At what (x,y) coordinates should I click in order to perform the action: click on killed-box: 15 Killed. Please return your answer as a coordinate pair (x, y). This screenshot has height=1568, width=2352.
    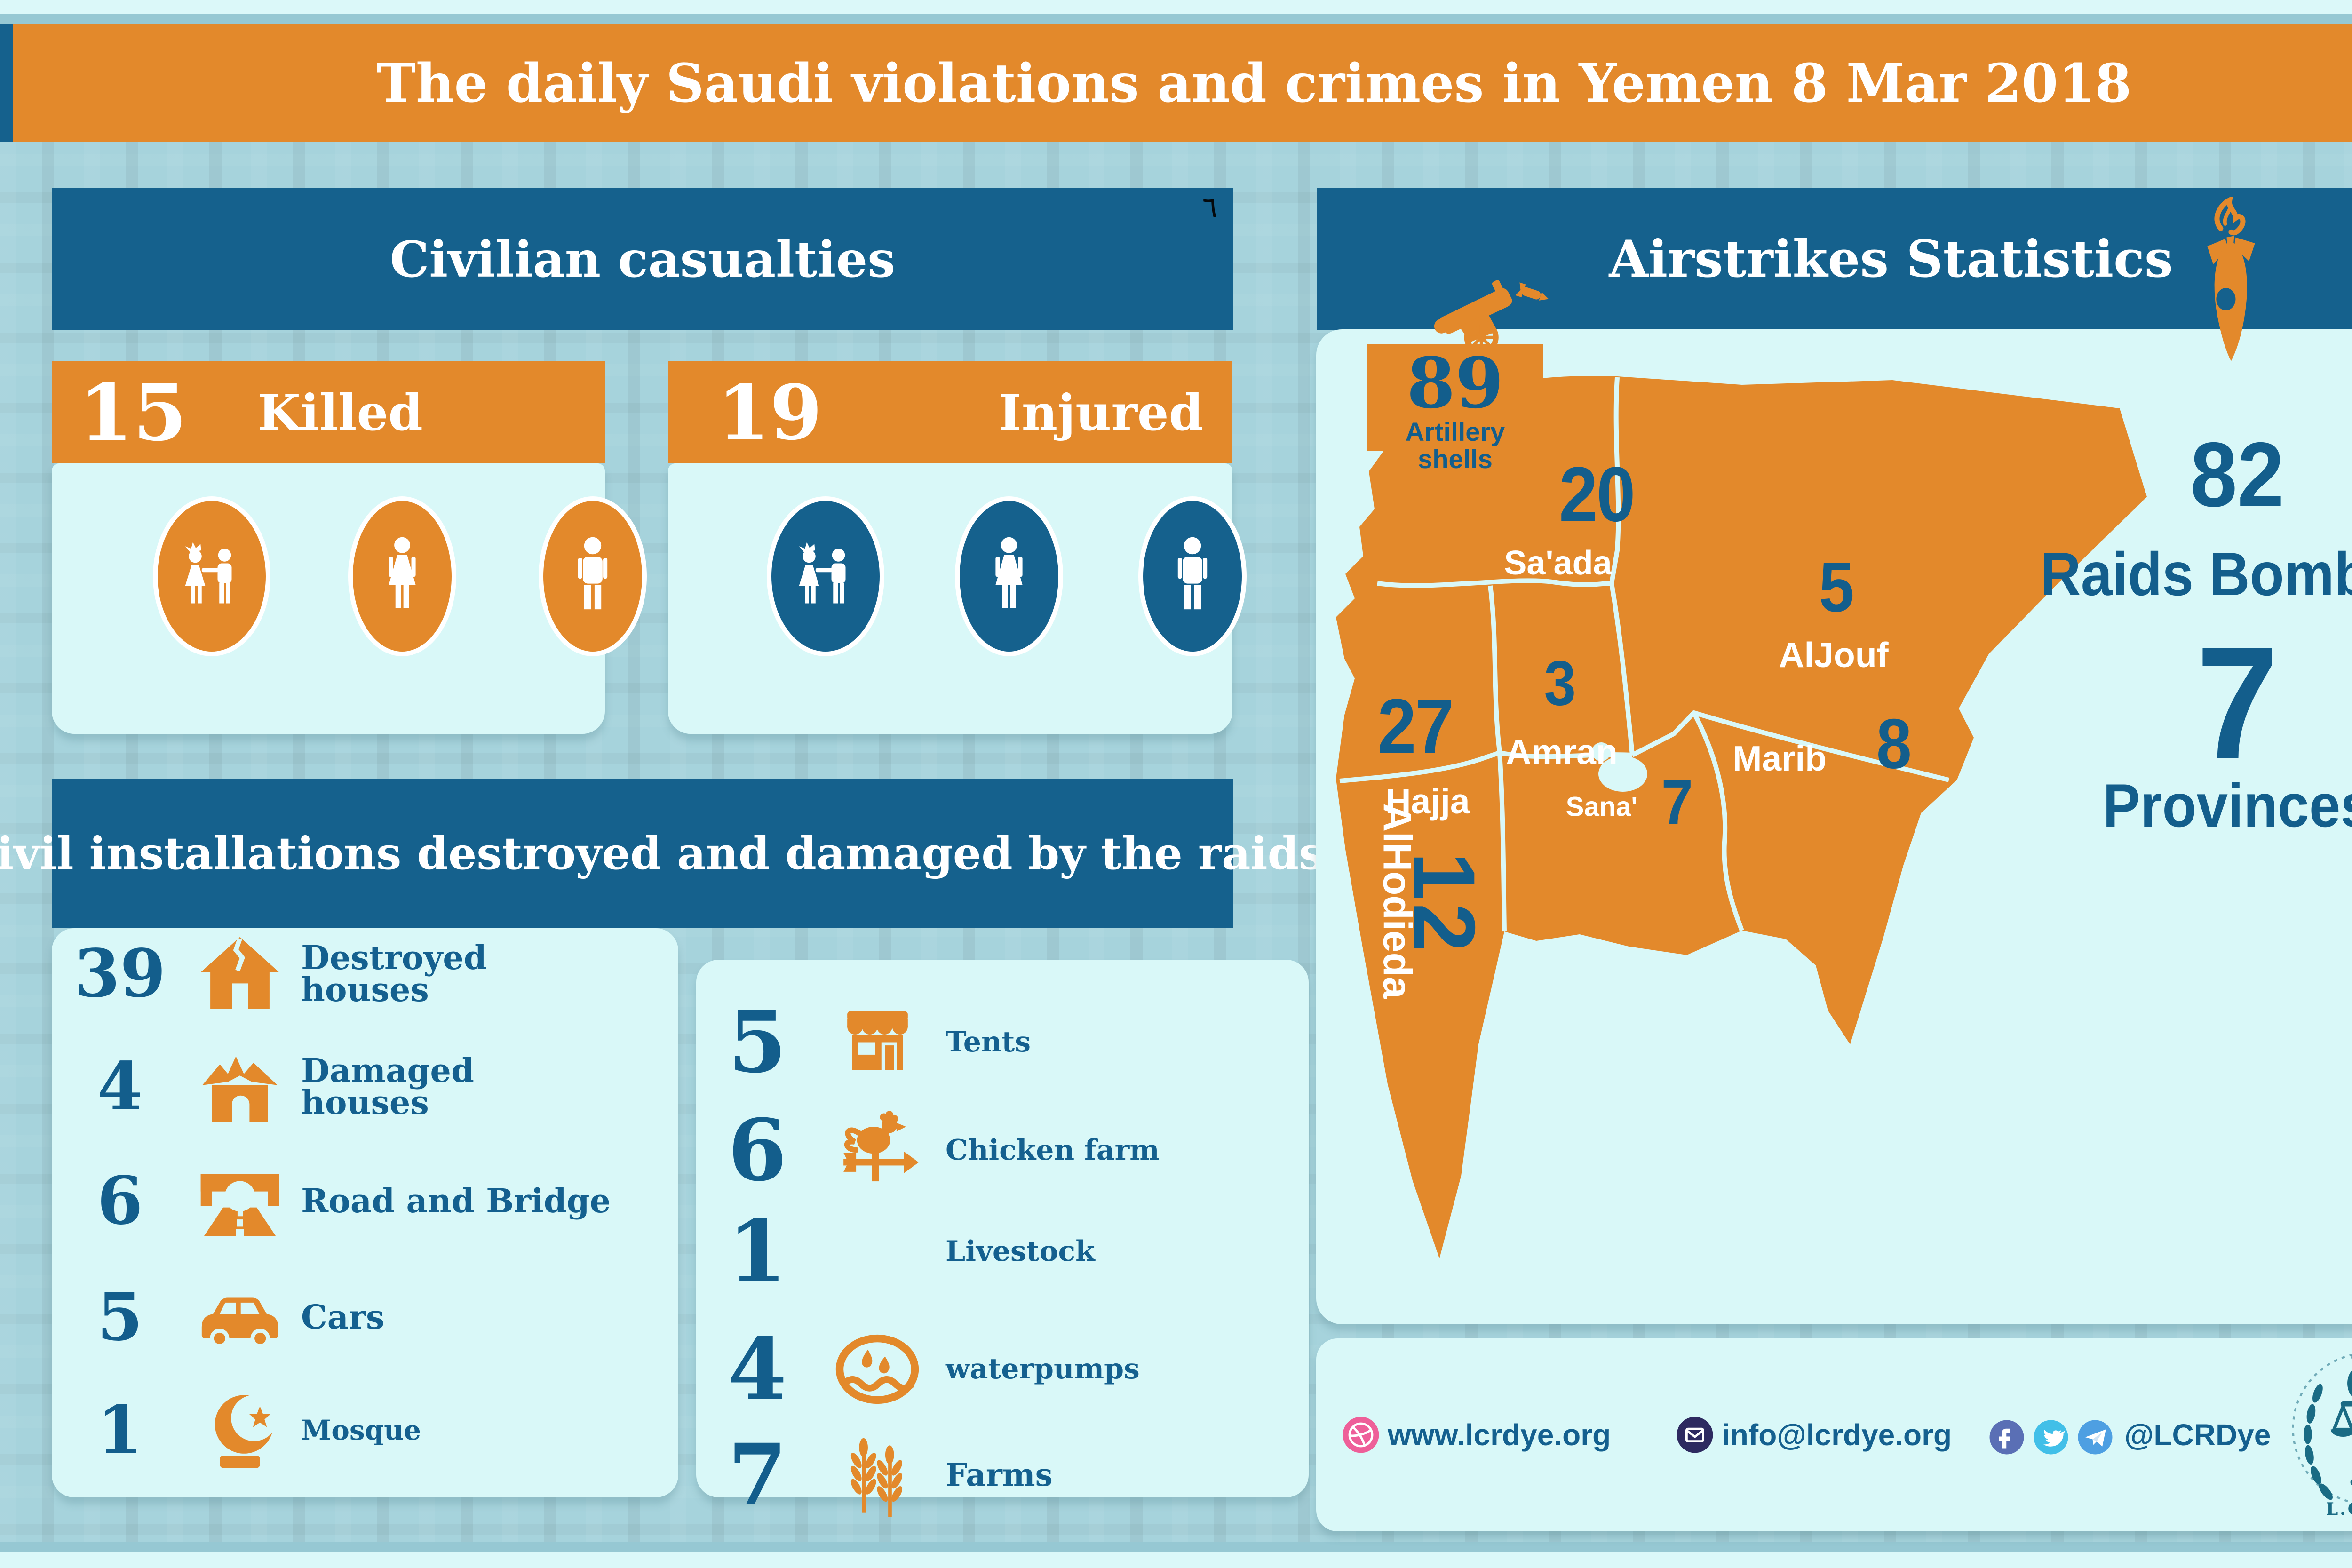
    Looking at the image, I should click on (328, 412).